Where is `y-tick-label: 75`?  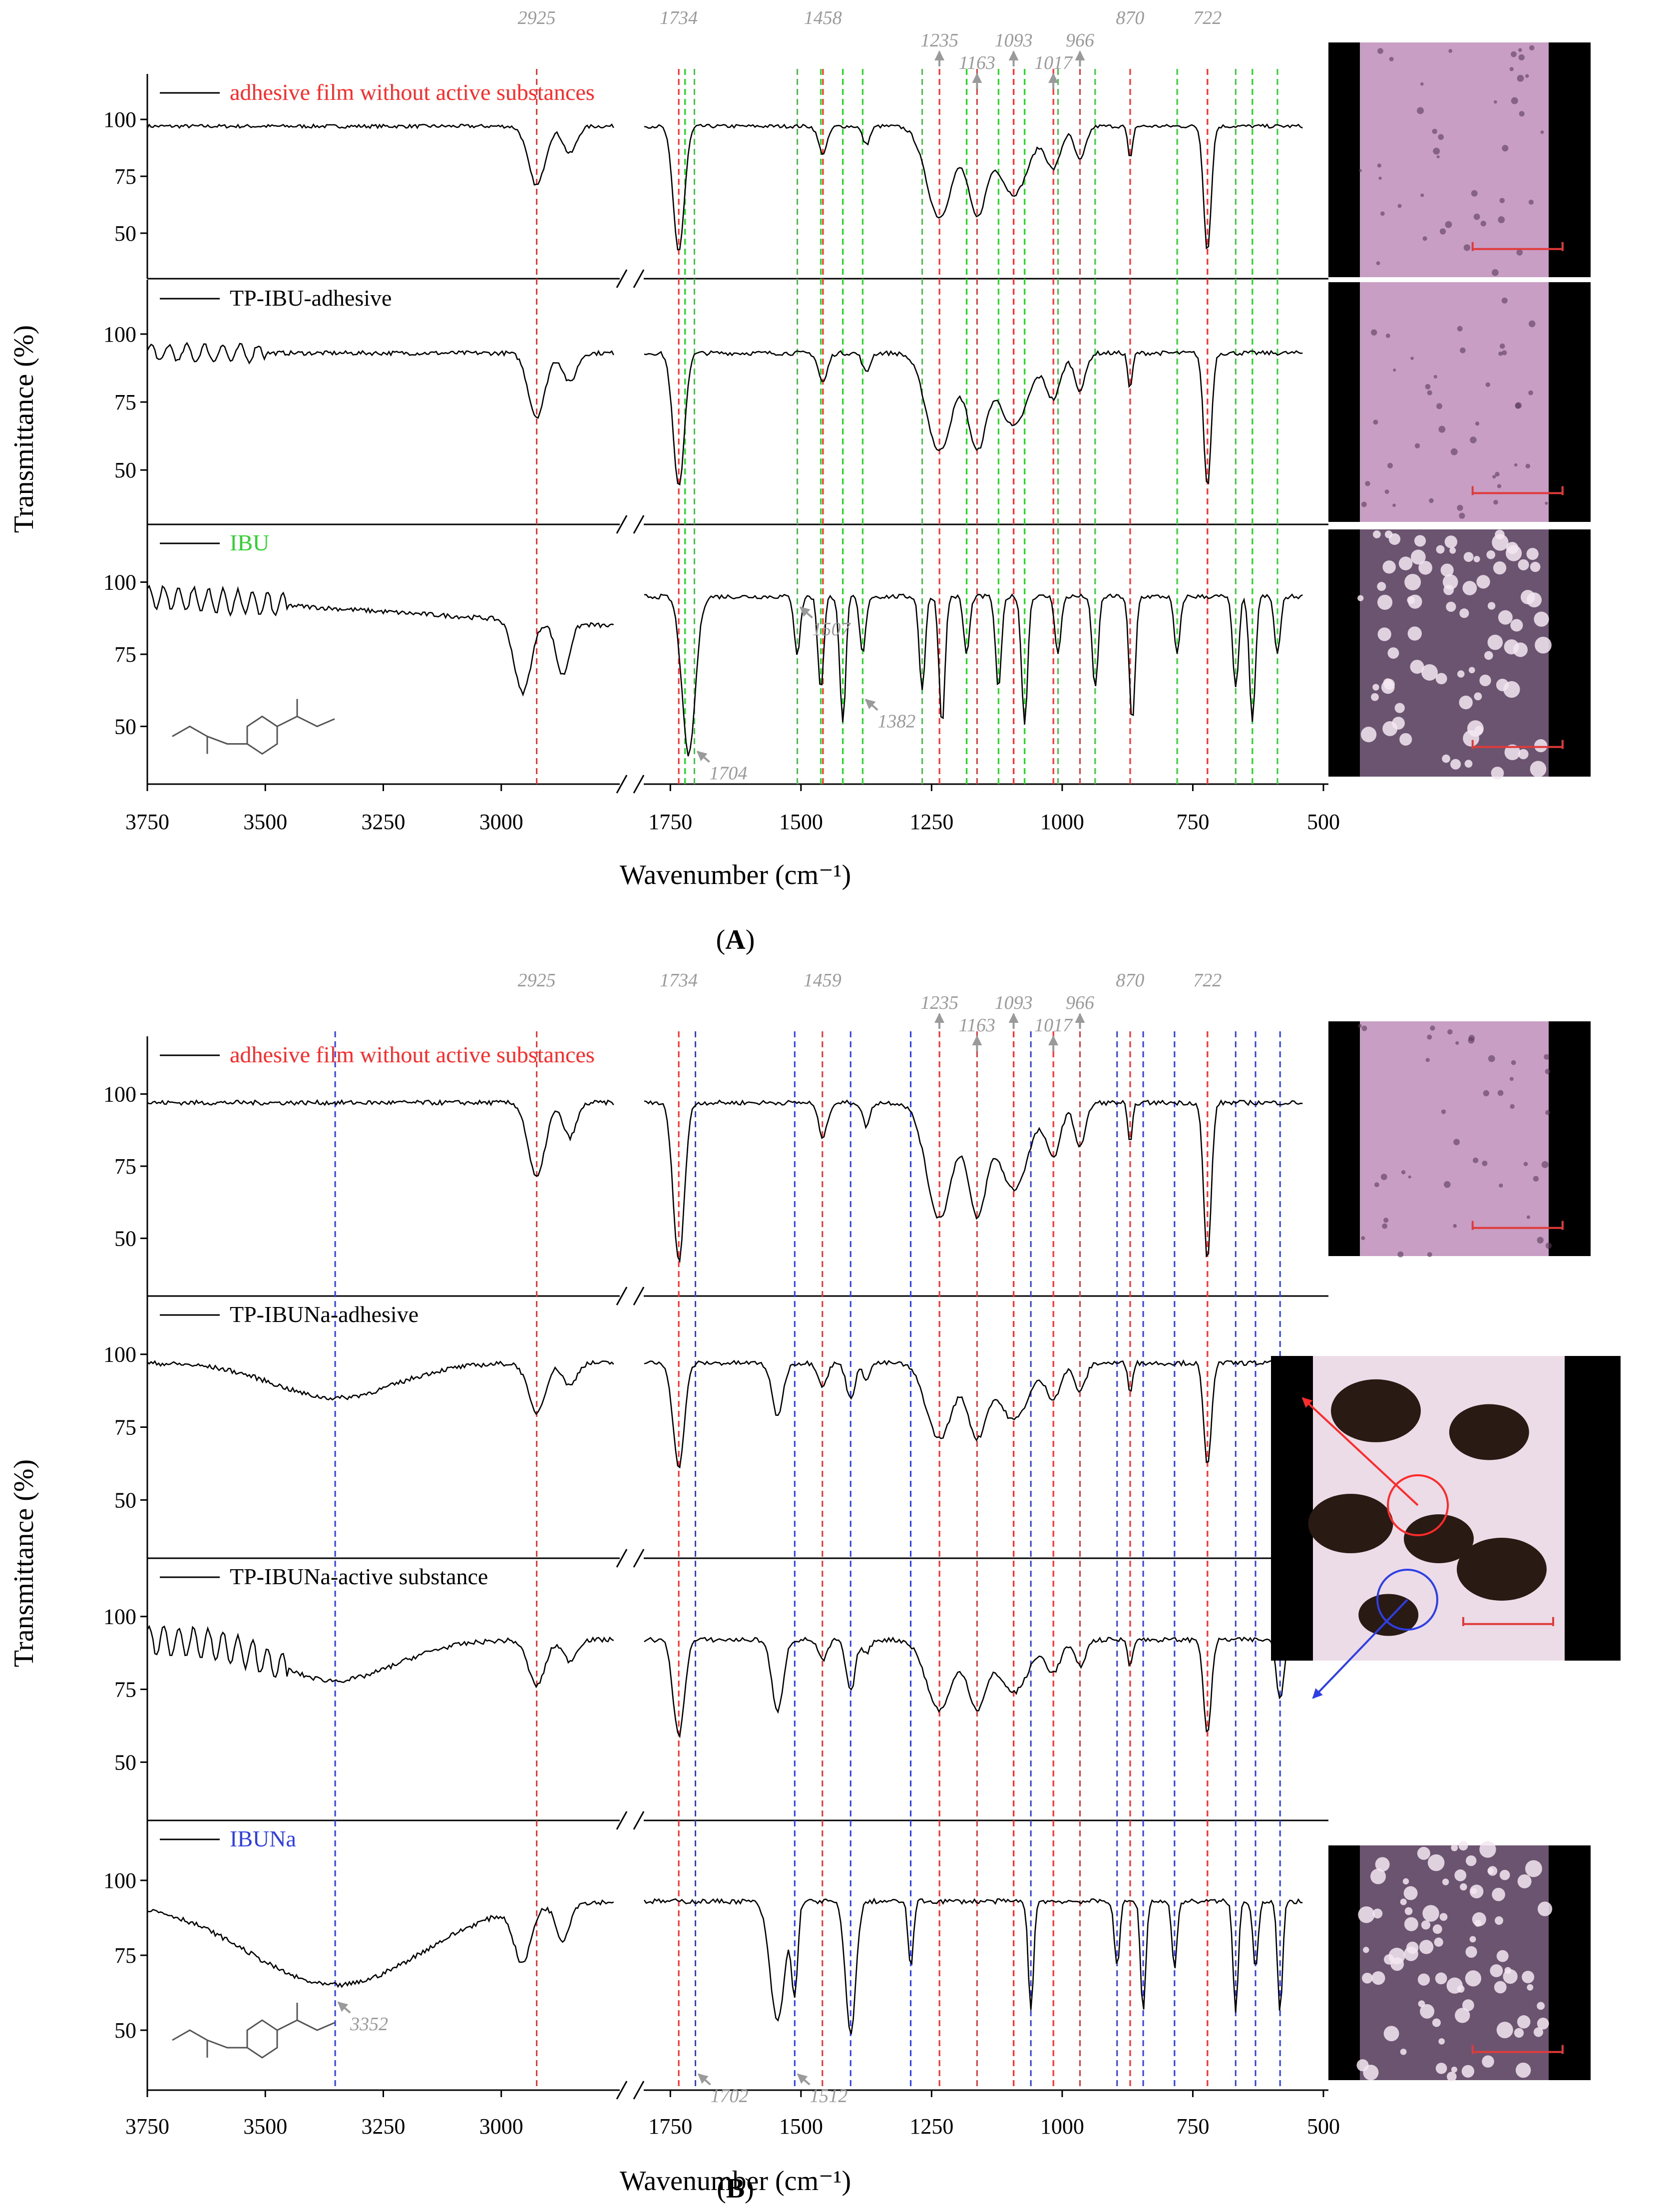
y-tick-label: 75 is located at coordinates (125, 1427).